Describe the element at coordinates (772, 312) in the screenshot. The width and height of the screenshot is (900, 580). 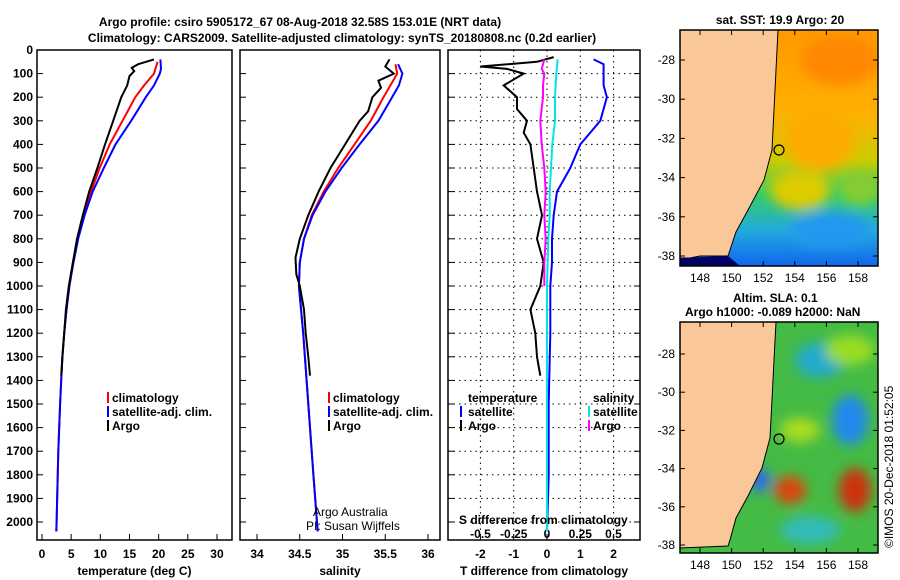
I see `sla-map-subtitle: Argo h1000: -0.089 h2000: NaN` at that location.